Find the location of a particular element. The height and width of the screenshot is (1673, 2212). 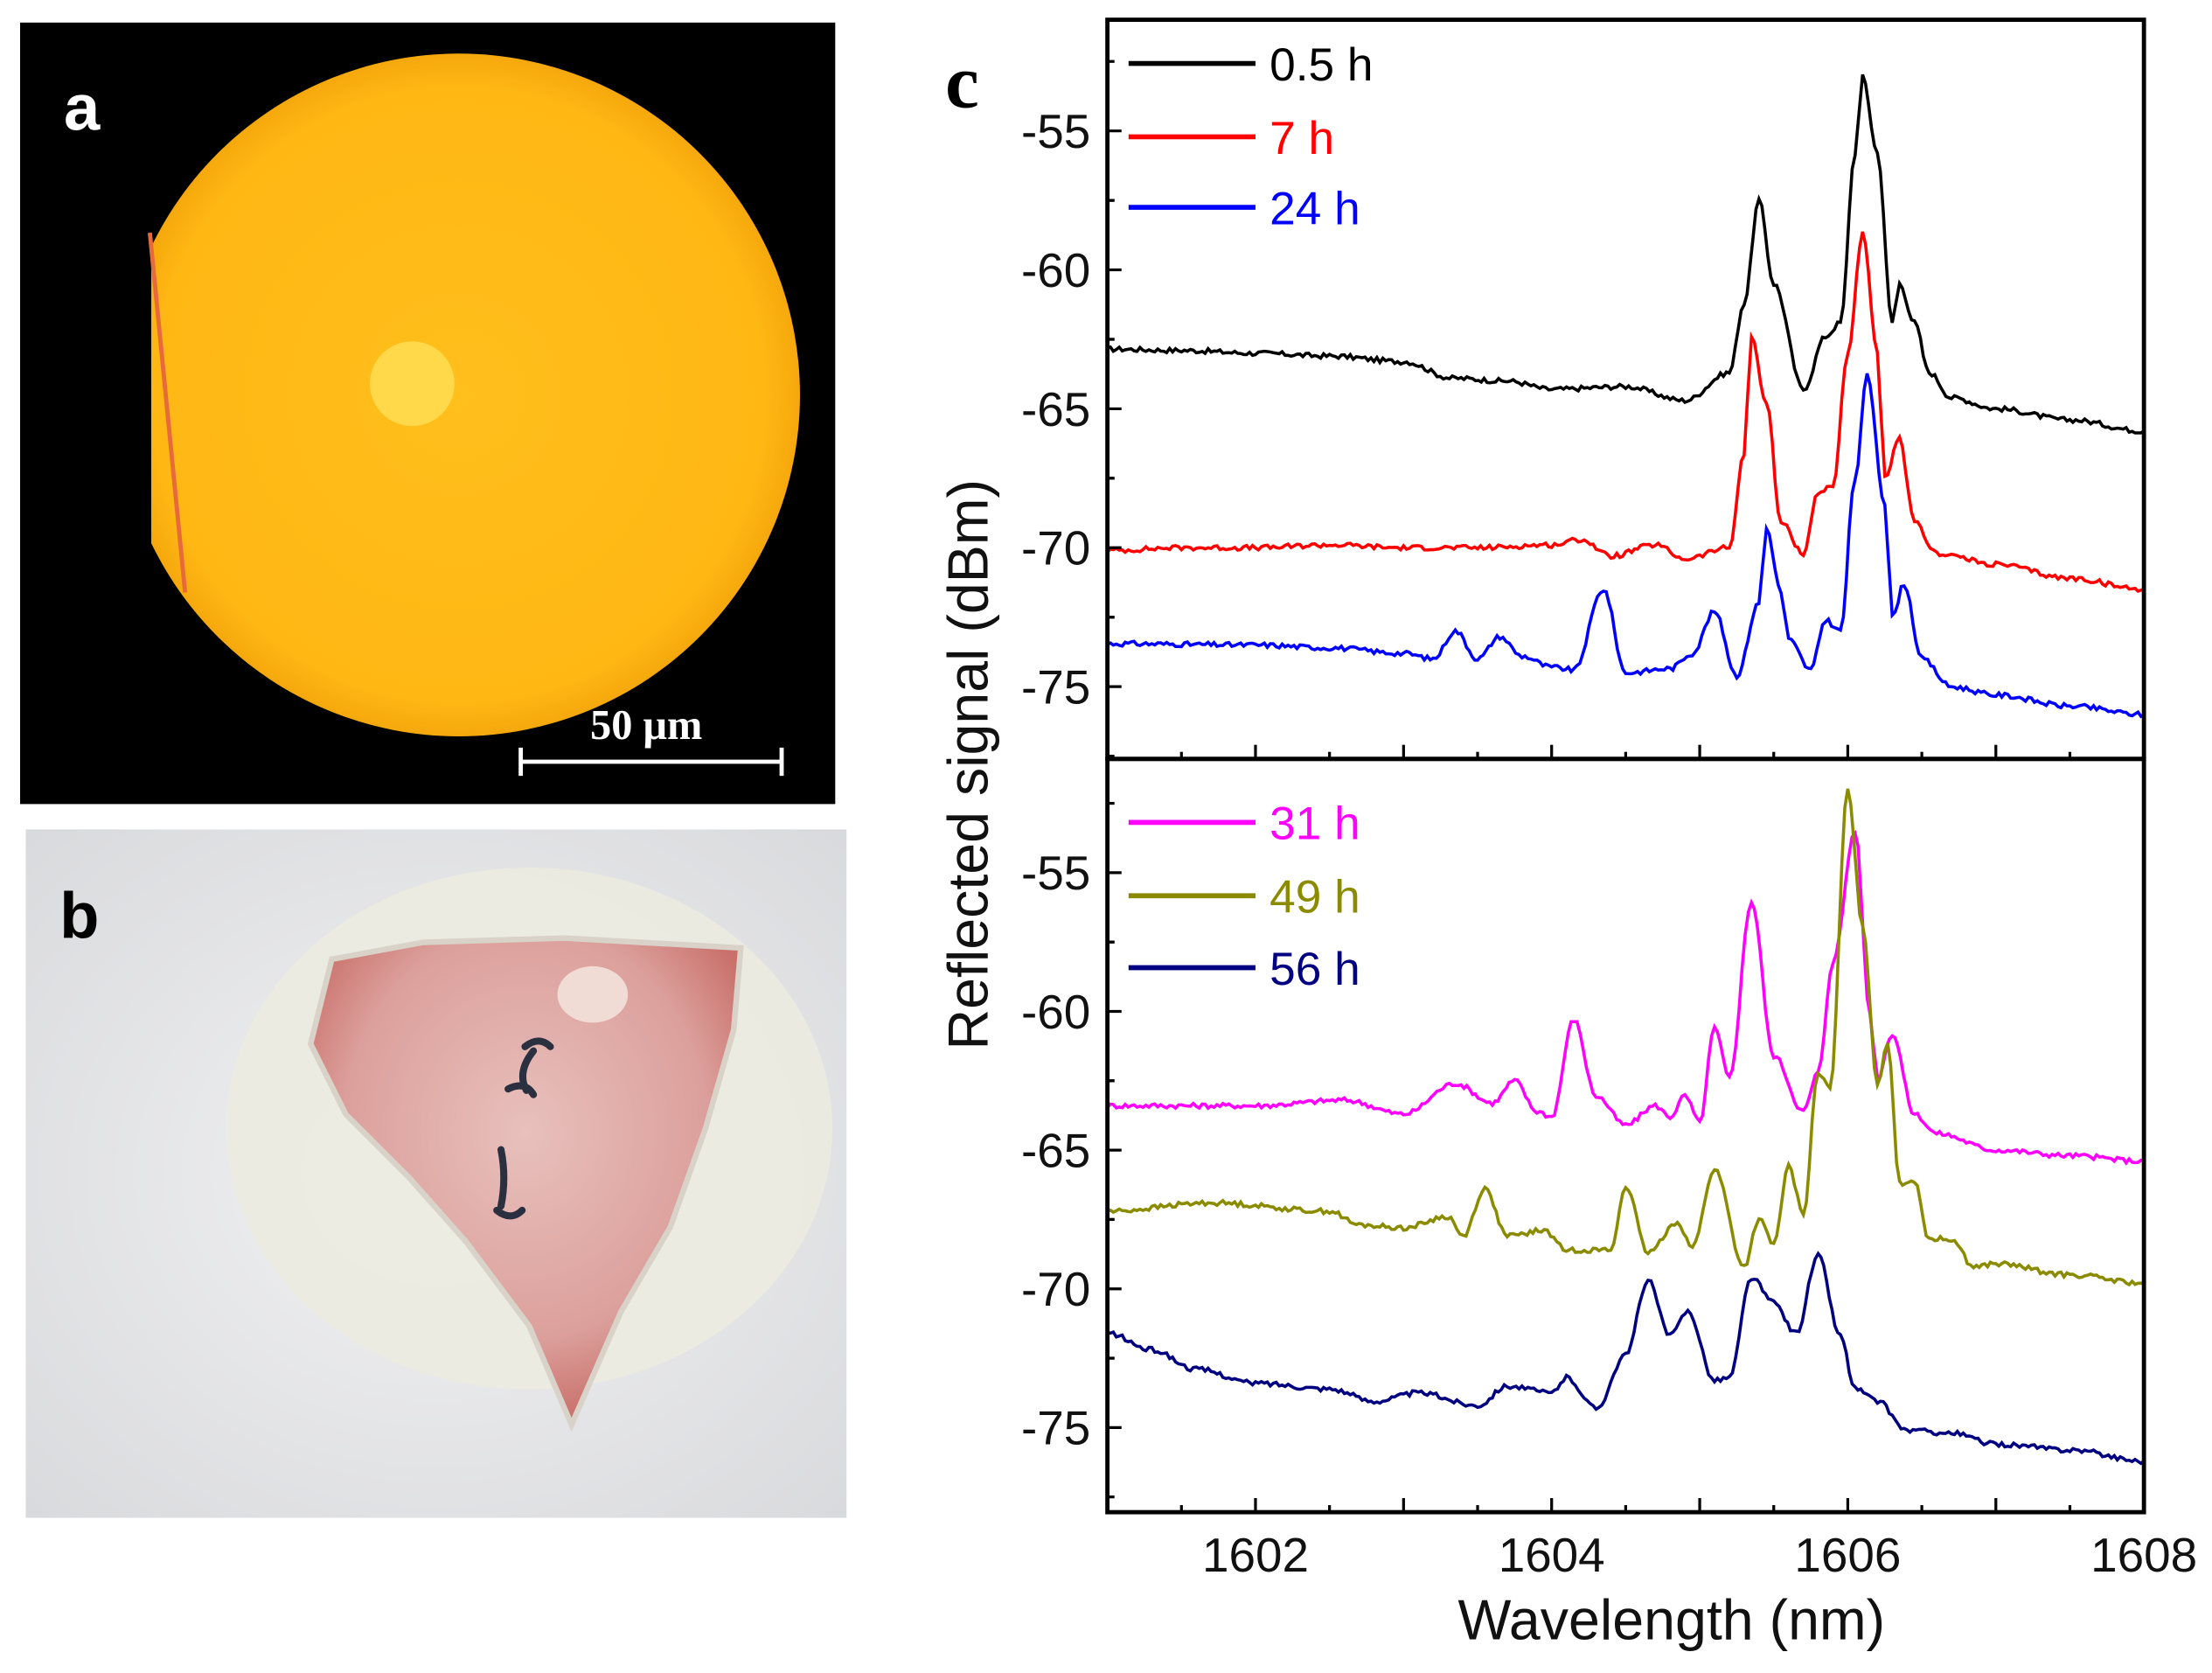

panel-label-b: b is located at coordinates (79, 916).